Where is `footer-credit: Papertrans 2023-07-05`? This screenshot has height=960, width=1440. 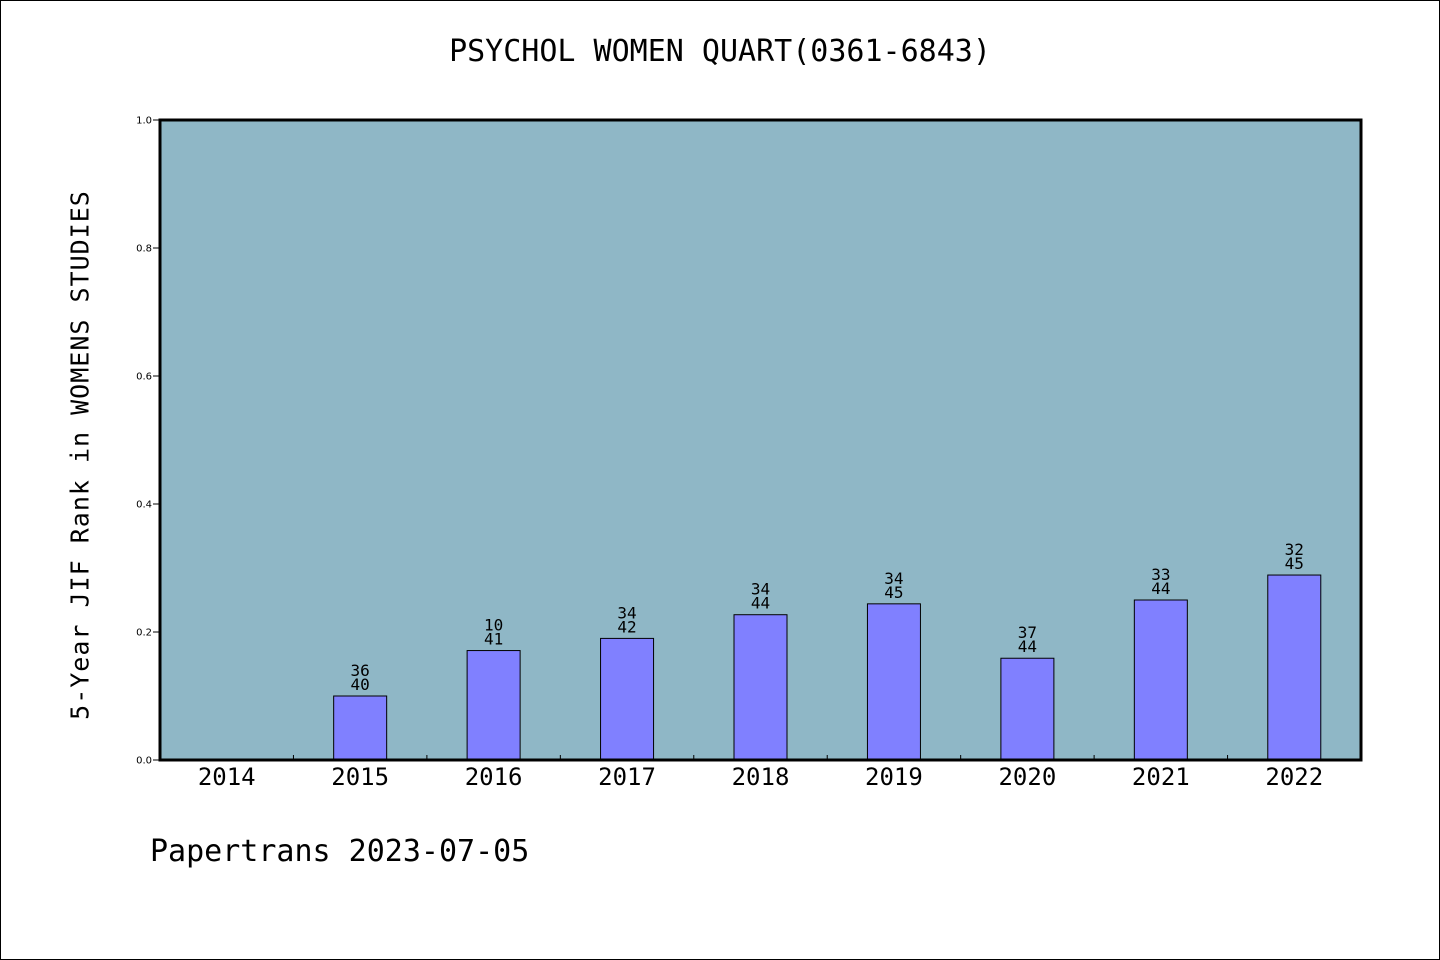 footer-credit: Papertrans 2023-07-05 is located at coordinates (340, 851).